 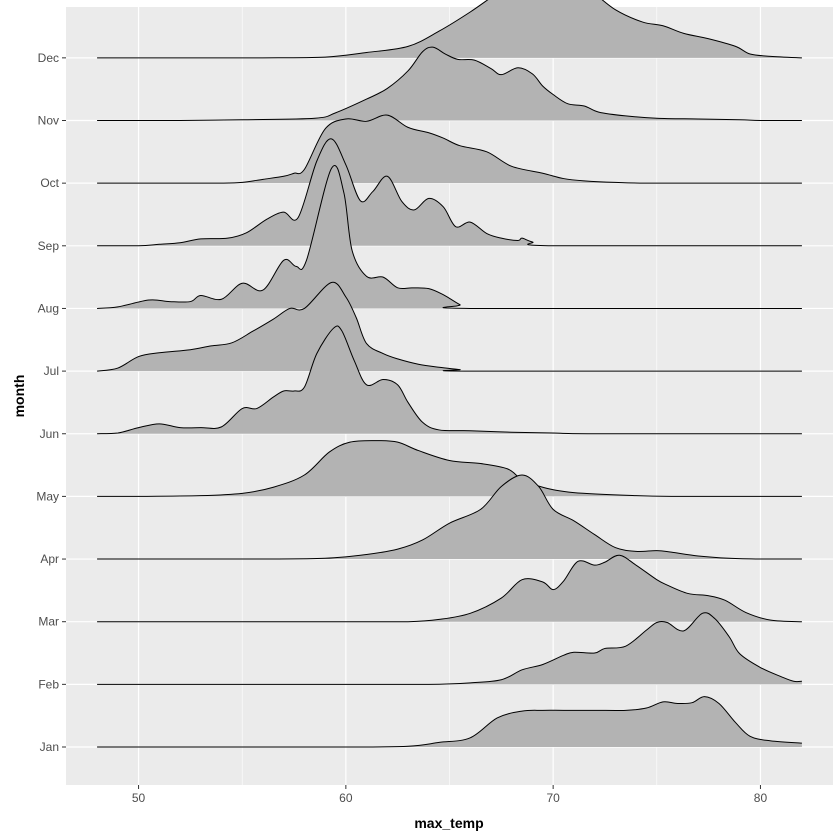 I want to click on x-tick-label: 80, so click(x=761, y=798).